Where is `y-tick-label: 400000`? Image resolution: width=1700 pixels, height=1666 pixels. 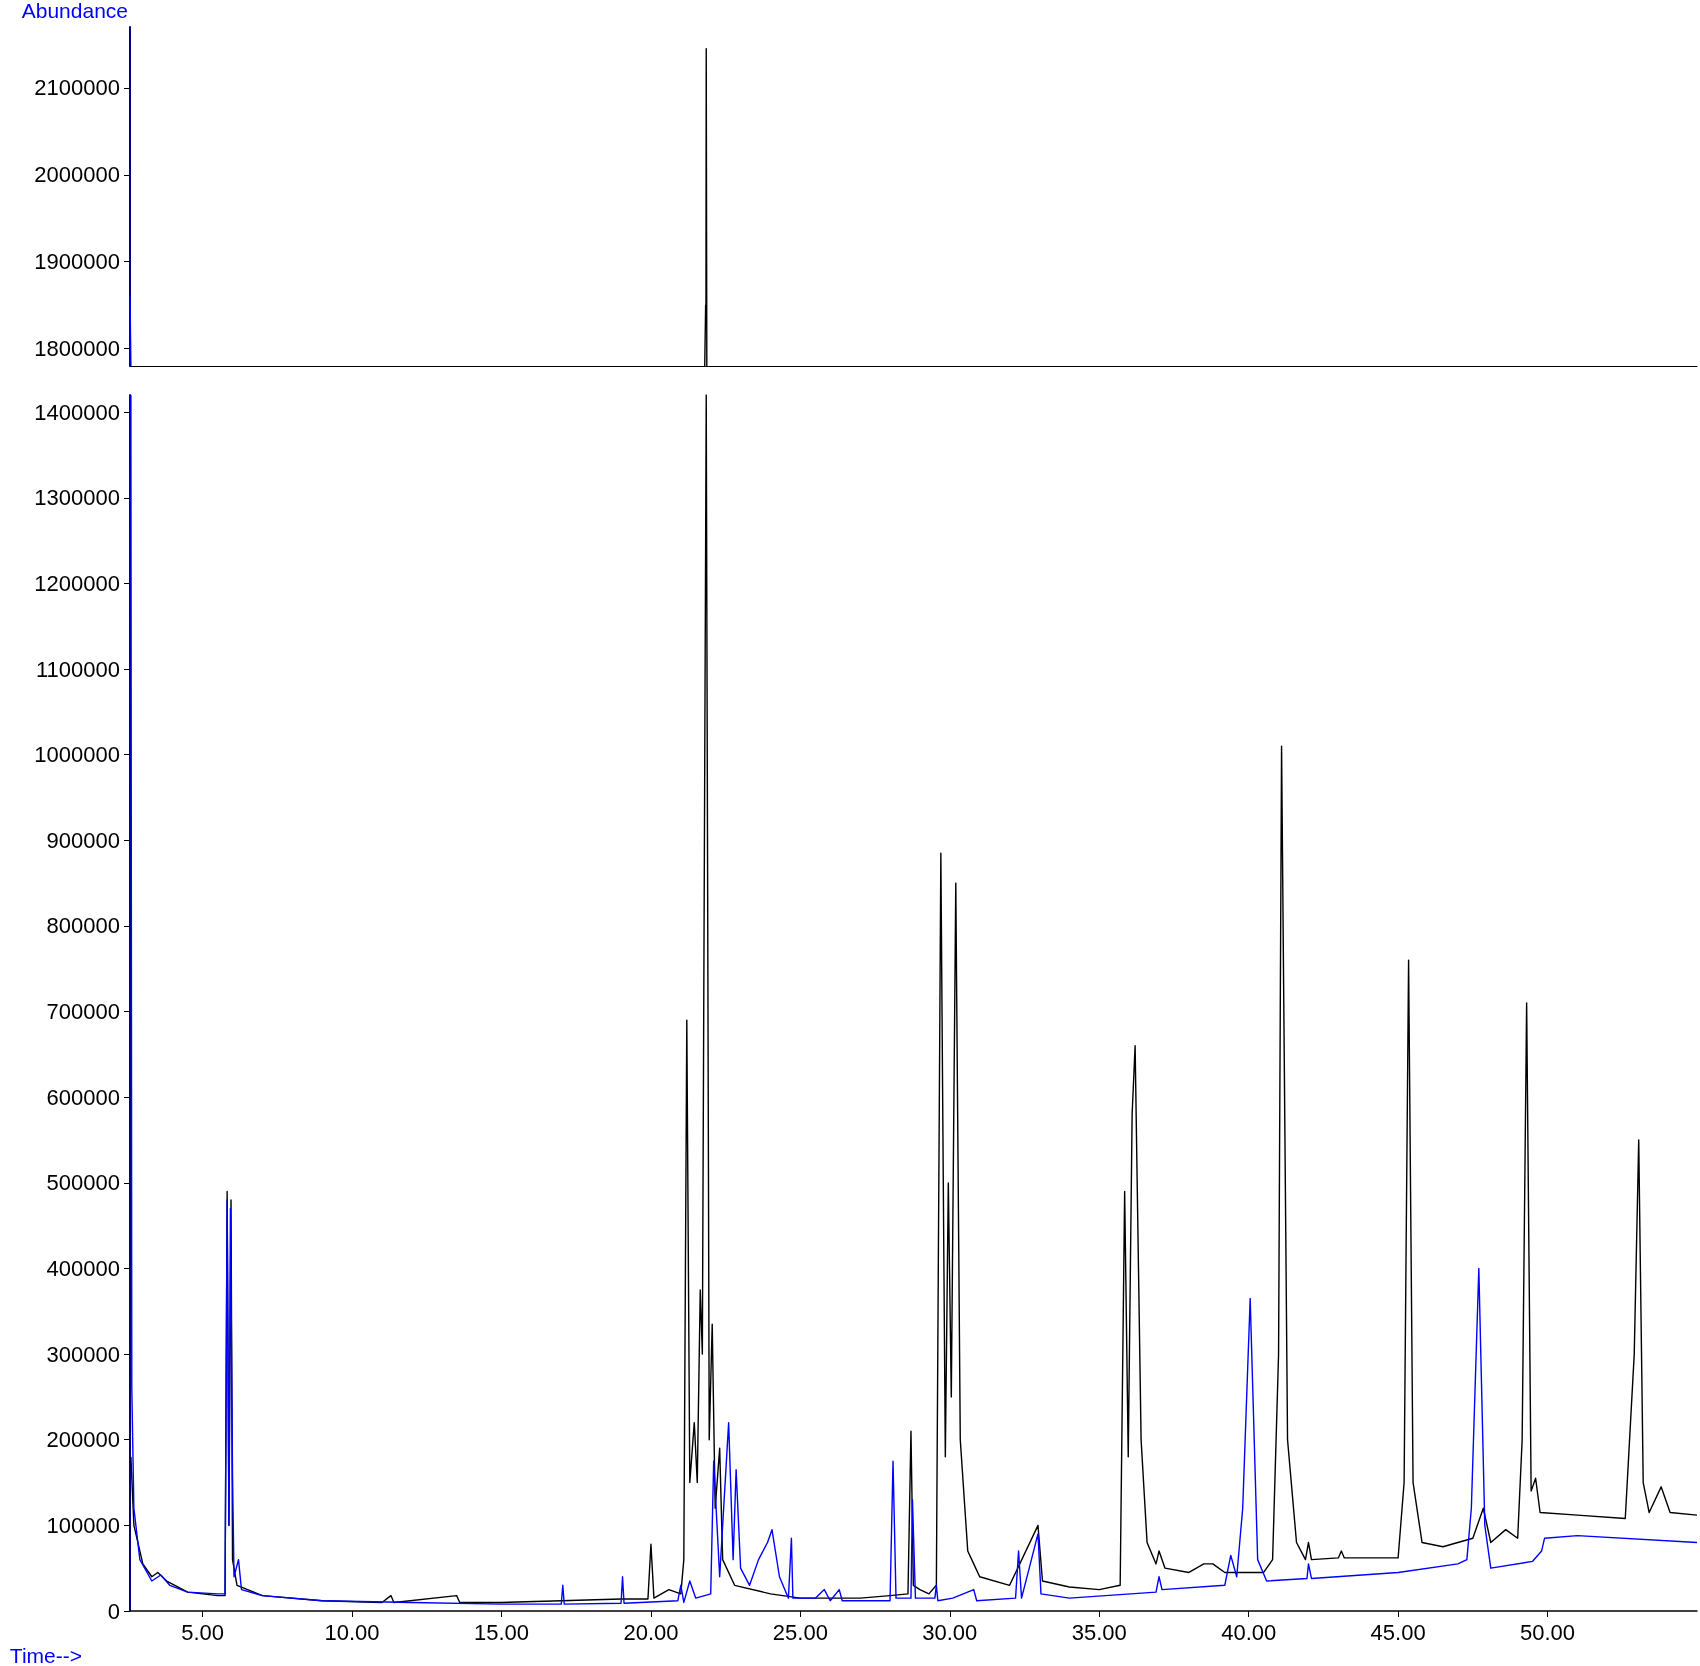 y-tick-label: 400000 is located at coordinates (83, 1268).